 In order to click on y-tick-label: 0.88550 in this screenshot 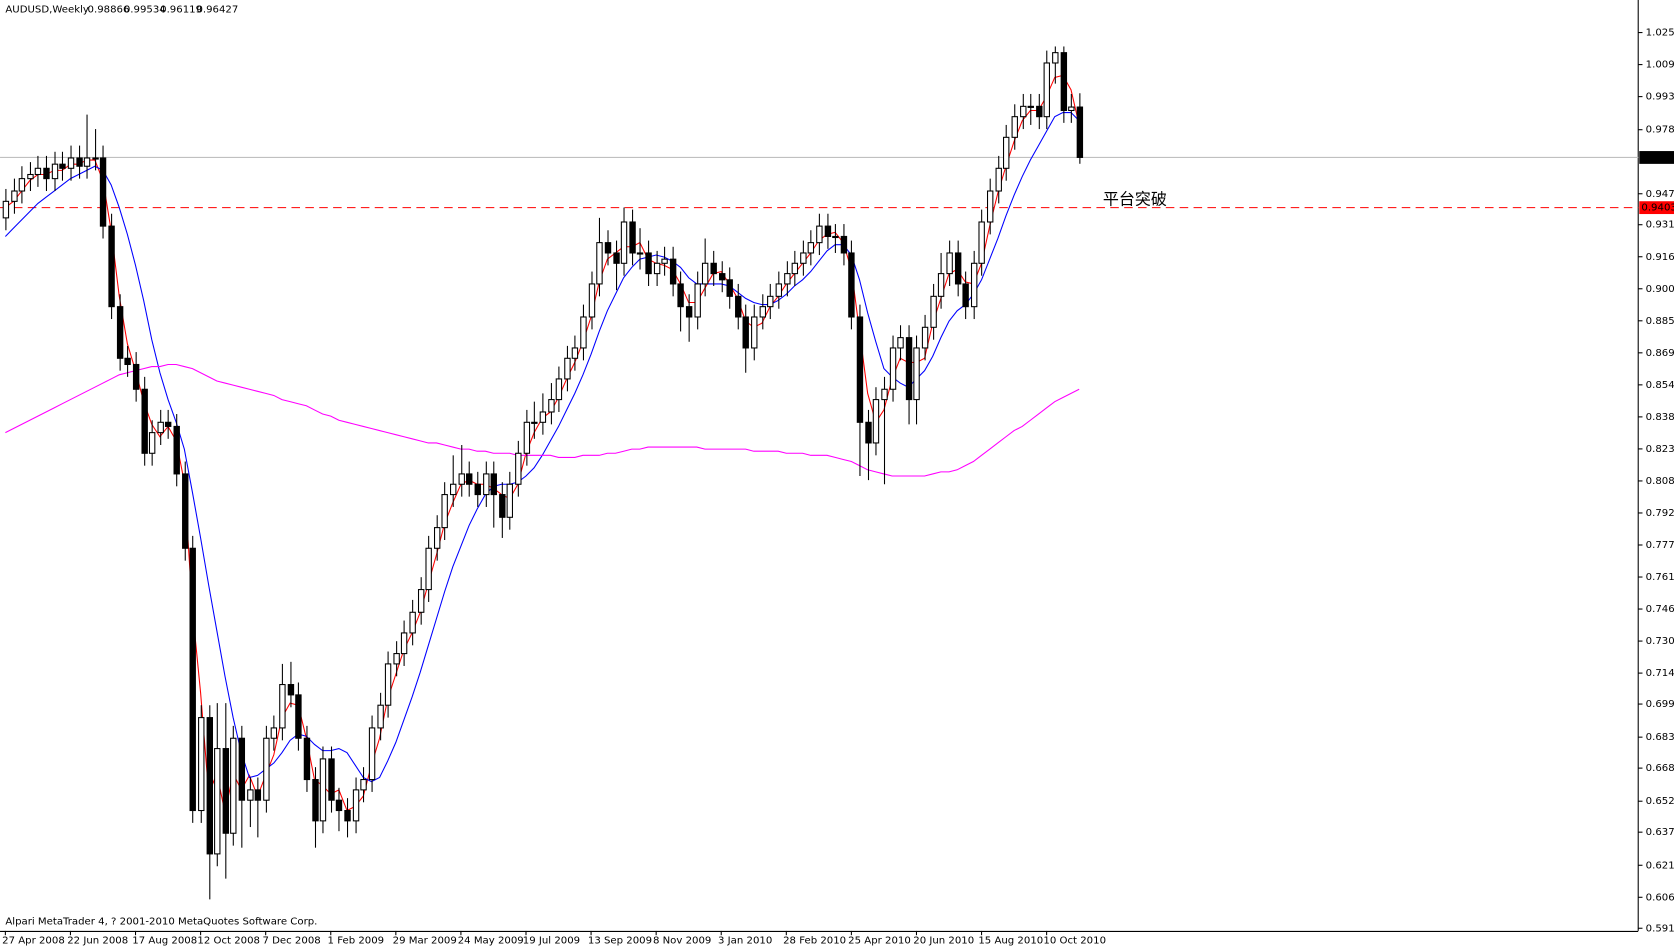, I will do `click(1660, 321)`.